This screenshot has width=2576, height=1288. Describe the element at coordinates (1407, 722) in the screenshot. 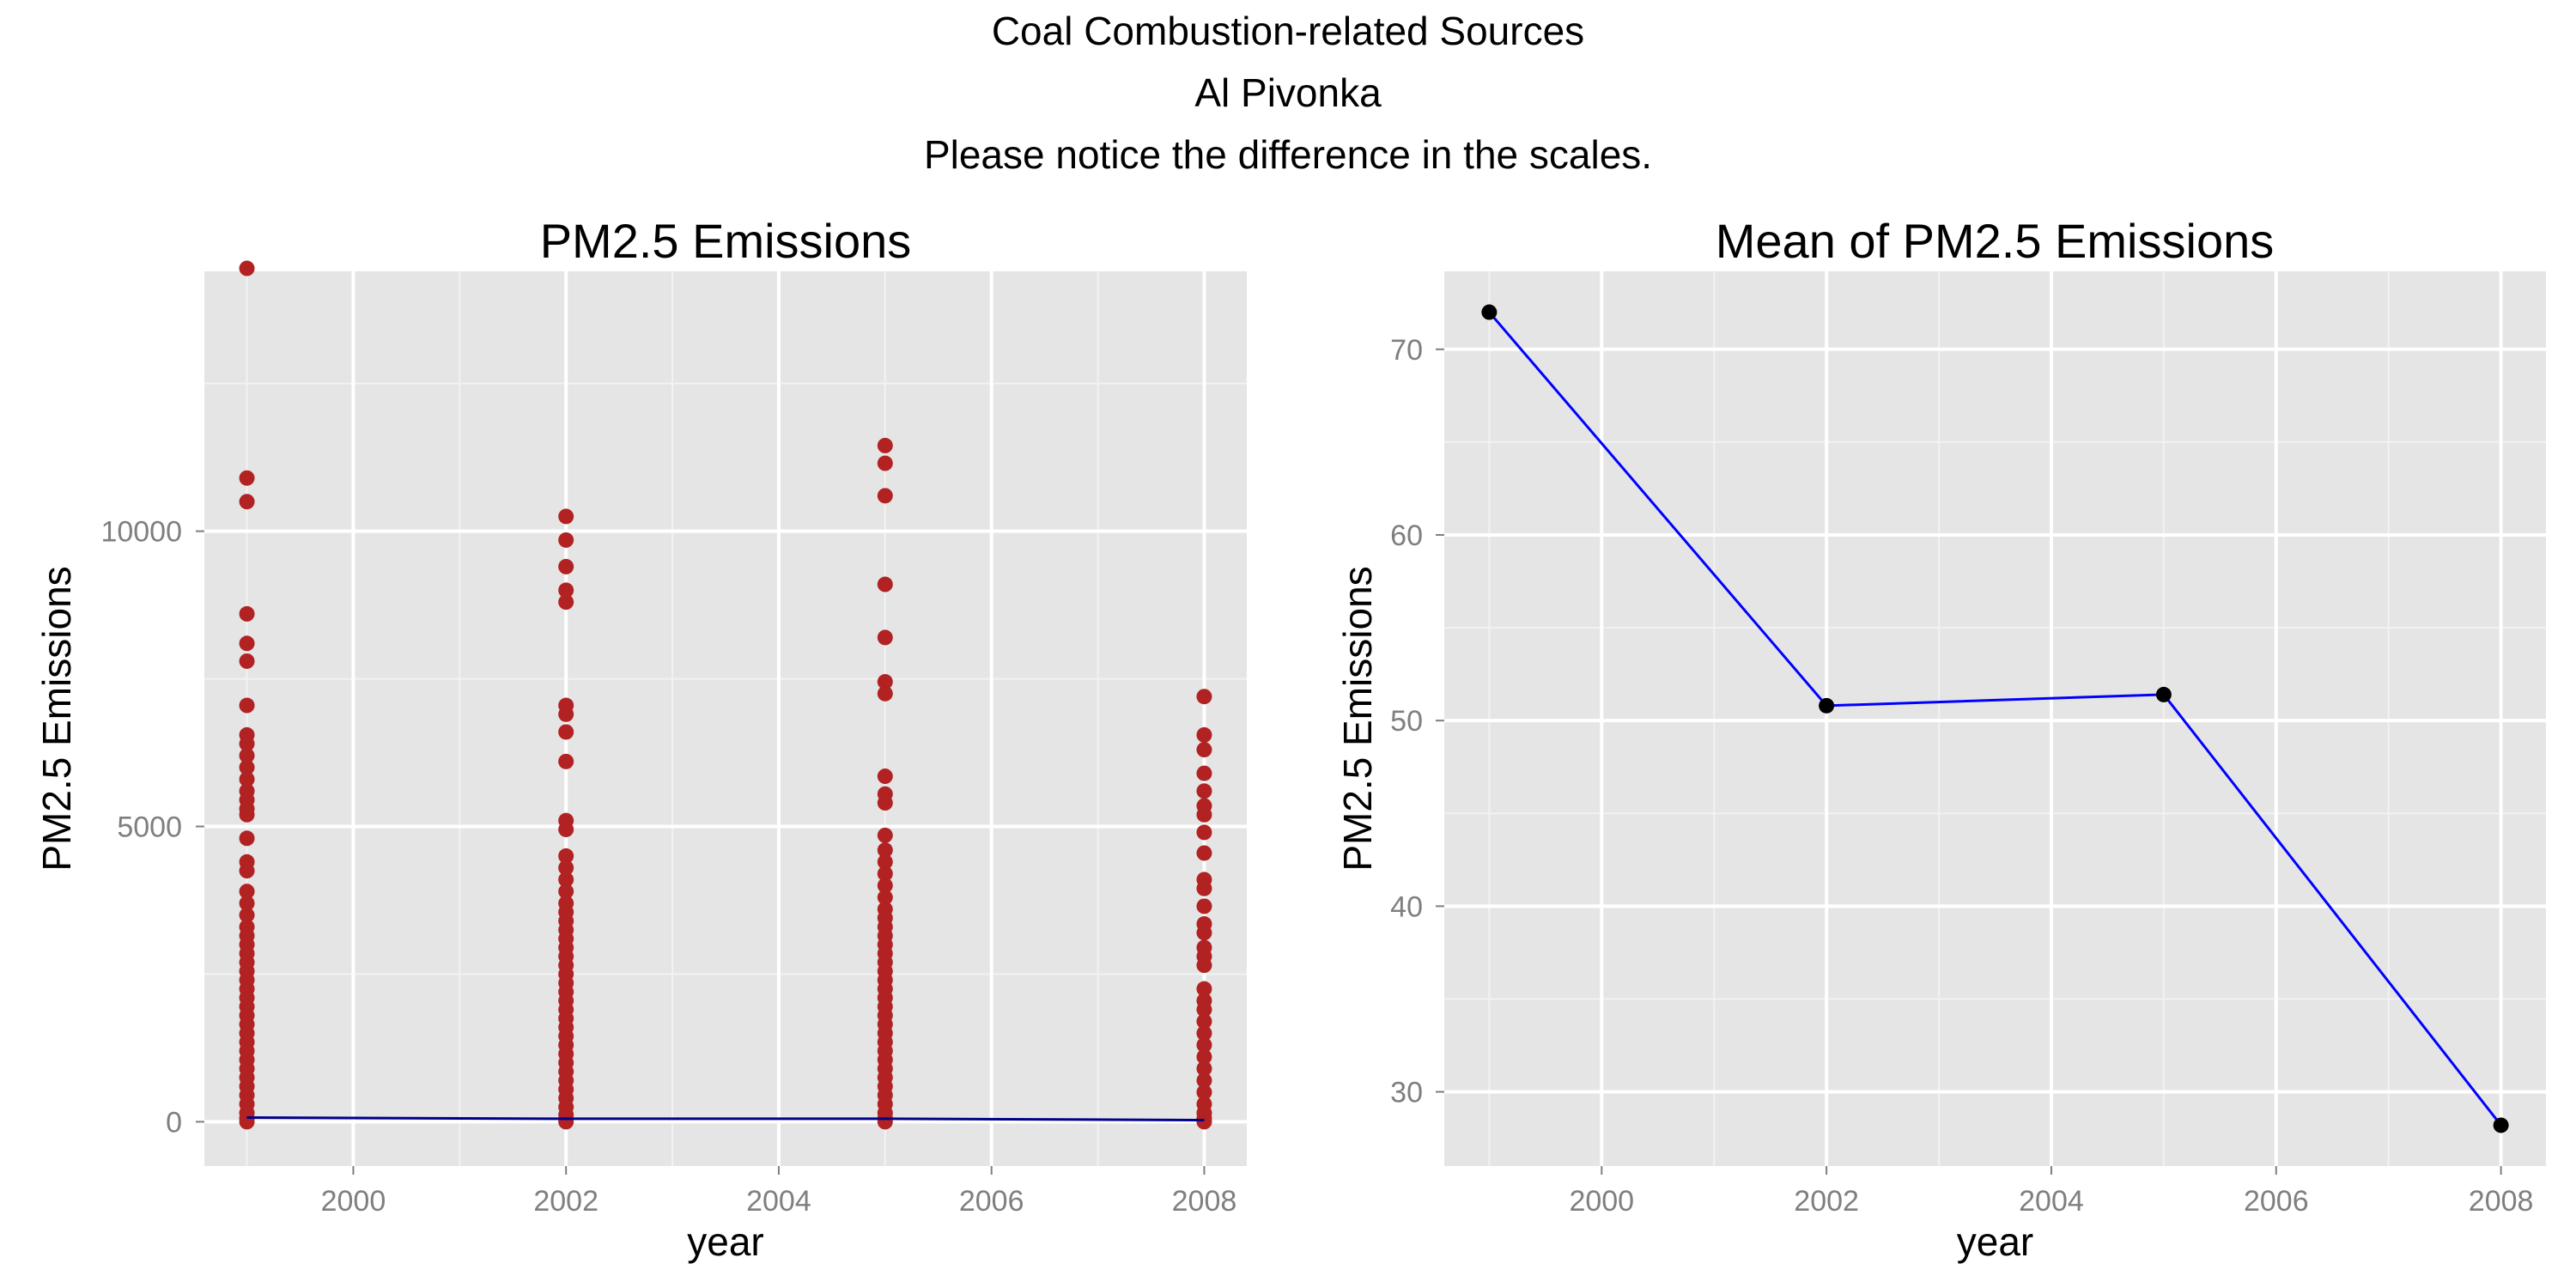

I see `y-tick-label: 50` at that location.